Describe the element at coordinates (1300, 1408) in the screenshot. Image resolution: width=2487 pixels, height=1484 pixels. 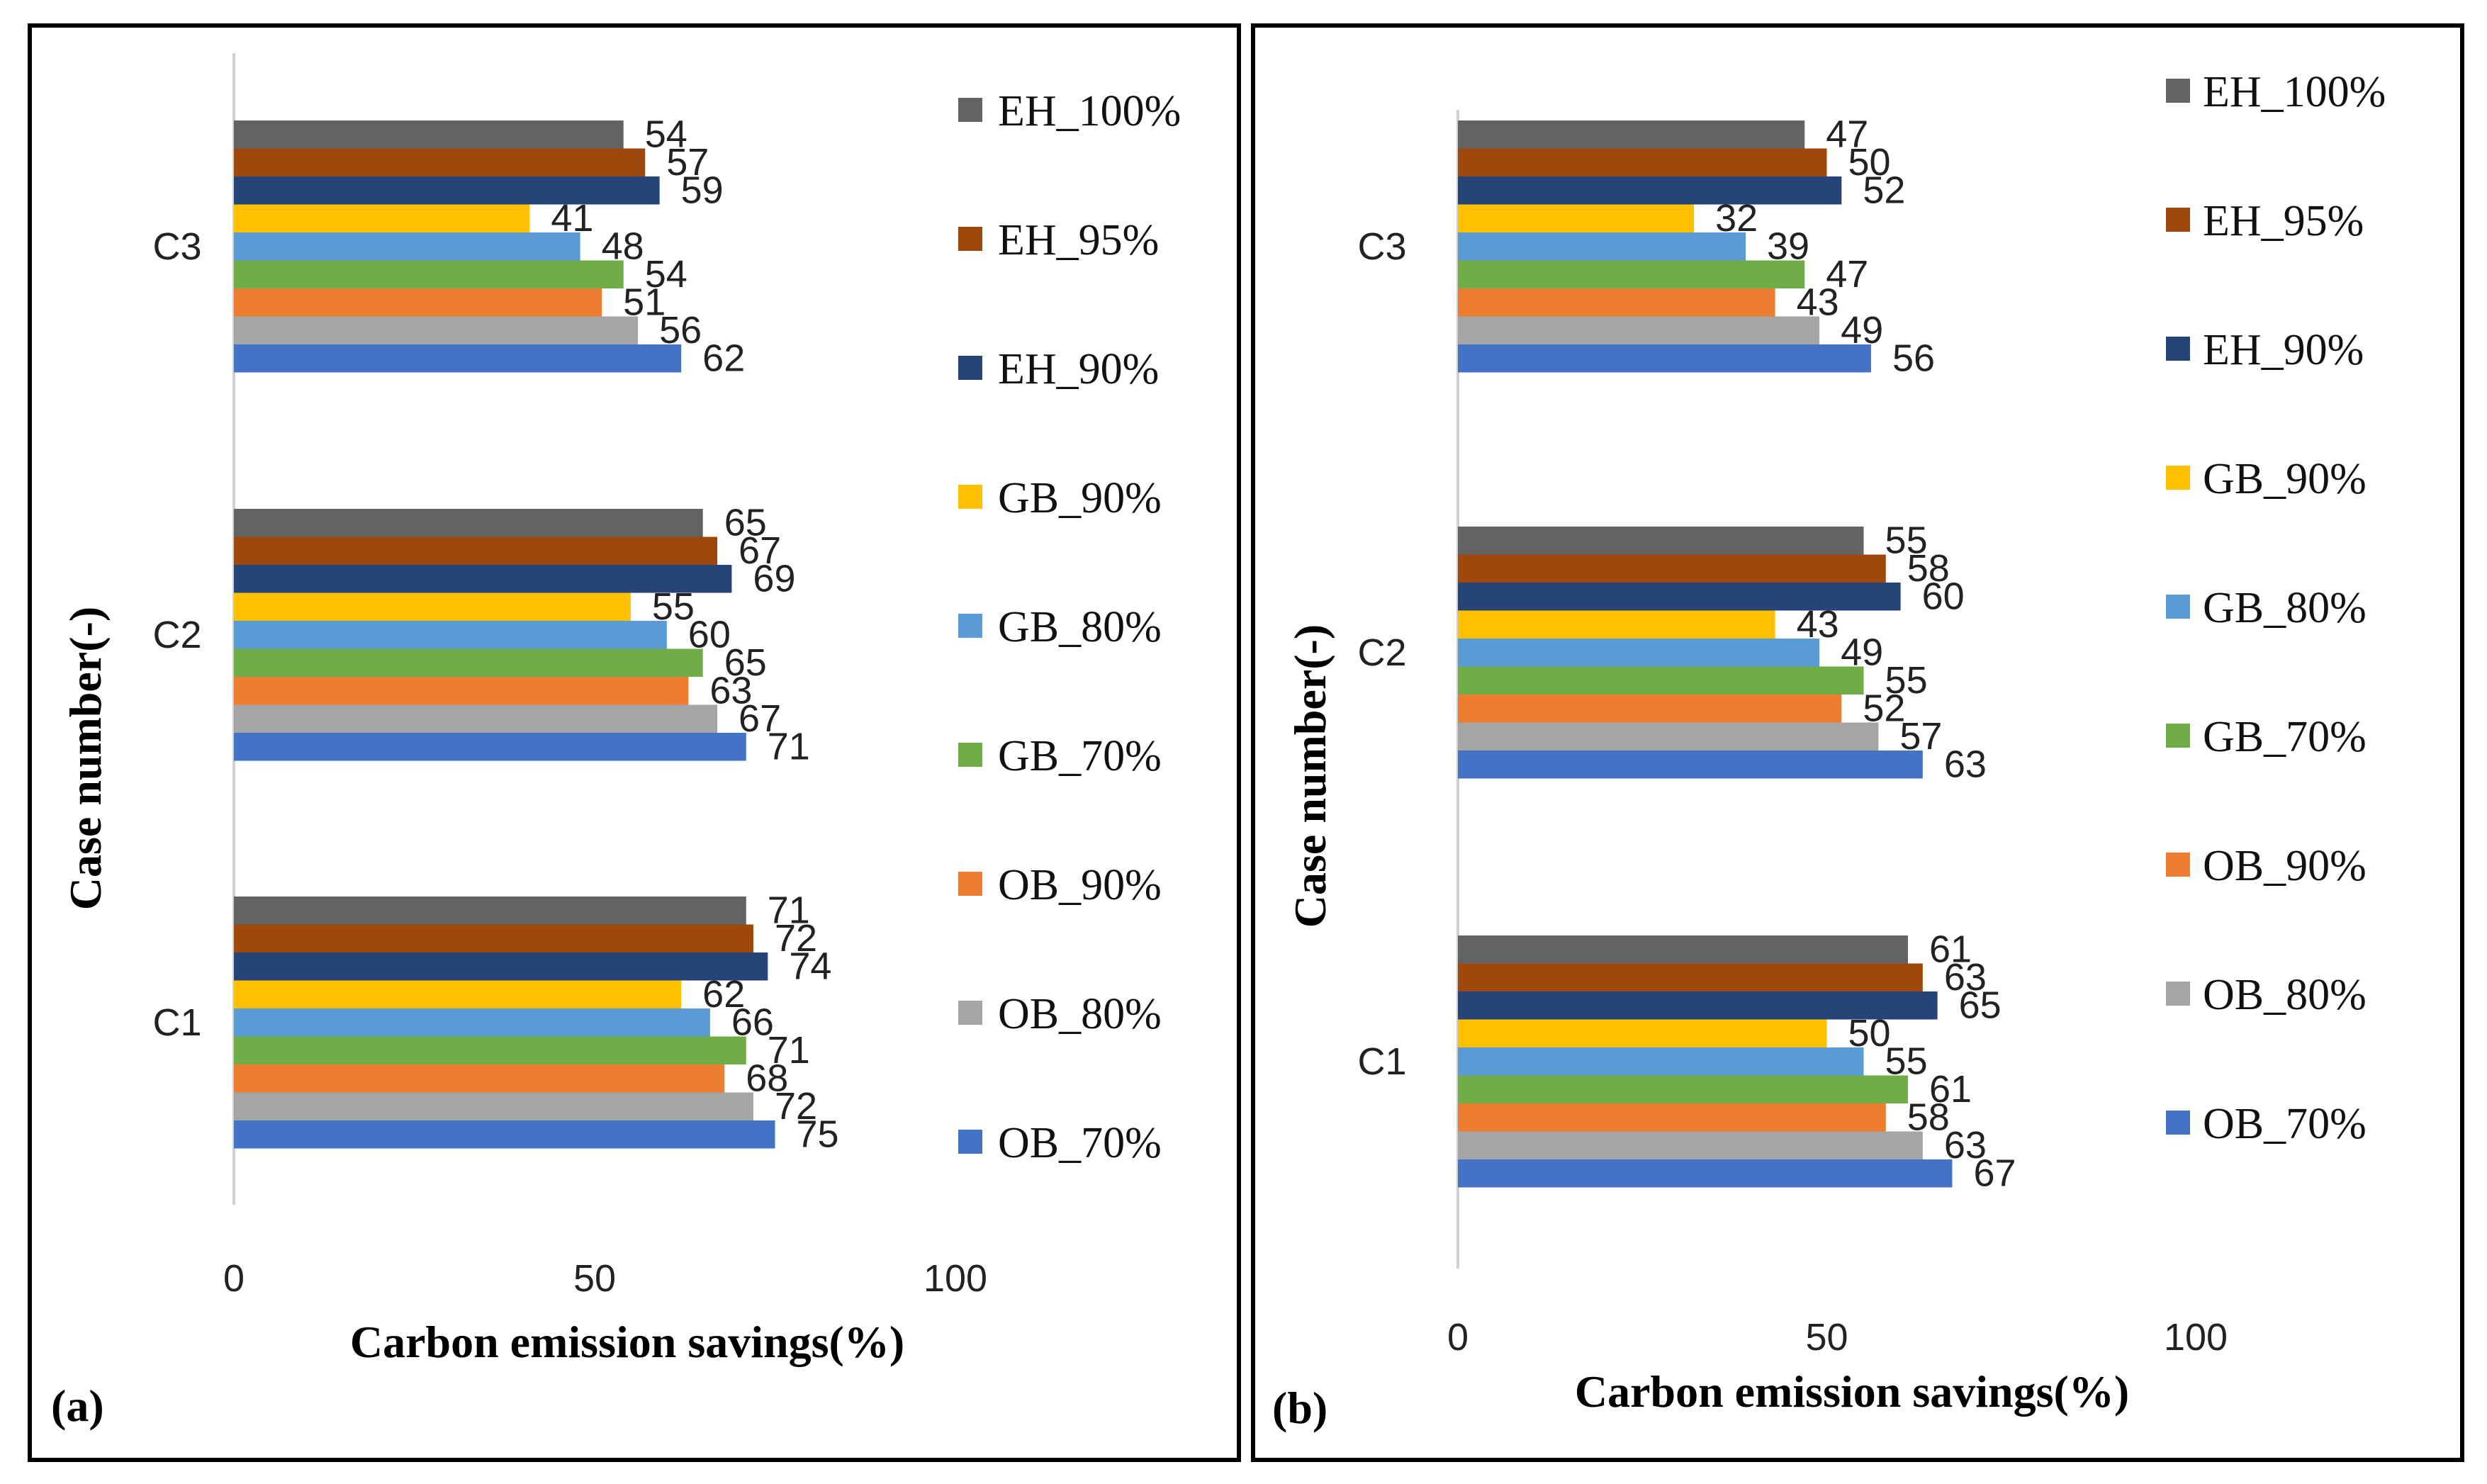
I see `panel-b-label: (b)` at that location.